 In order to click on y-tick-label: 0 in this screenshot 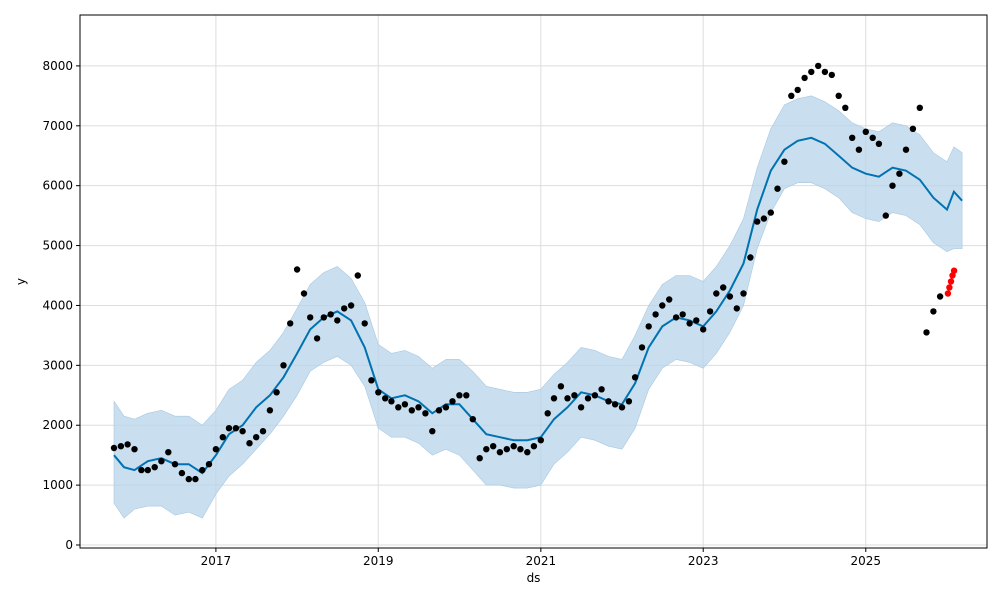, I will do `click(69, 545)`.